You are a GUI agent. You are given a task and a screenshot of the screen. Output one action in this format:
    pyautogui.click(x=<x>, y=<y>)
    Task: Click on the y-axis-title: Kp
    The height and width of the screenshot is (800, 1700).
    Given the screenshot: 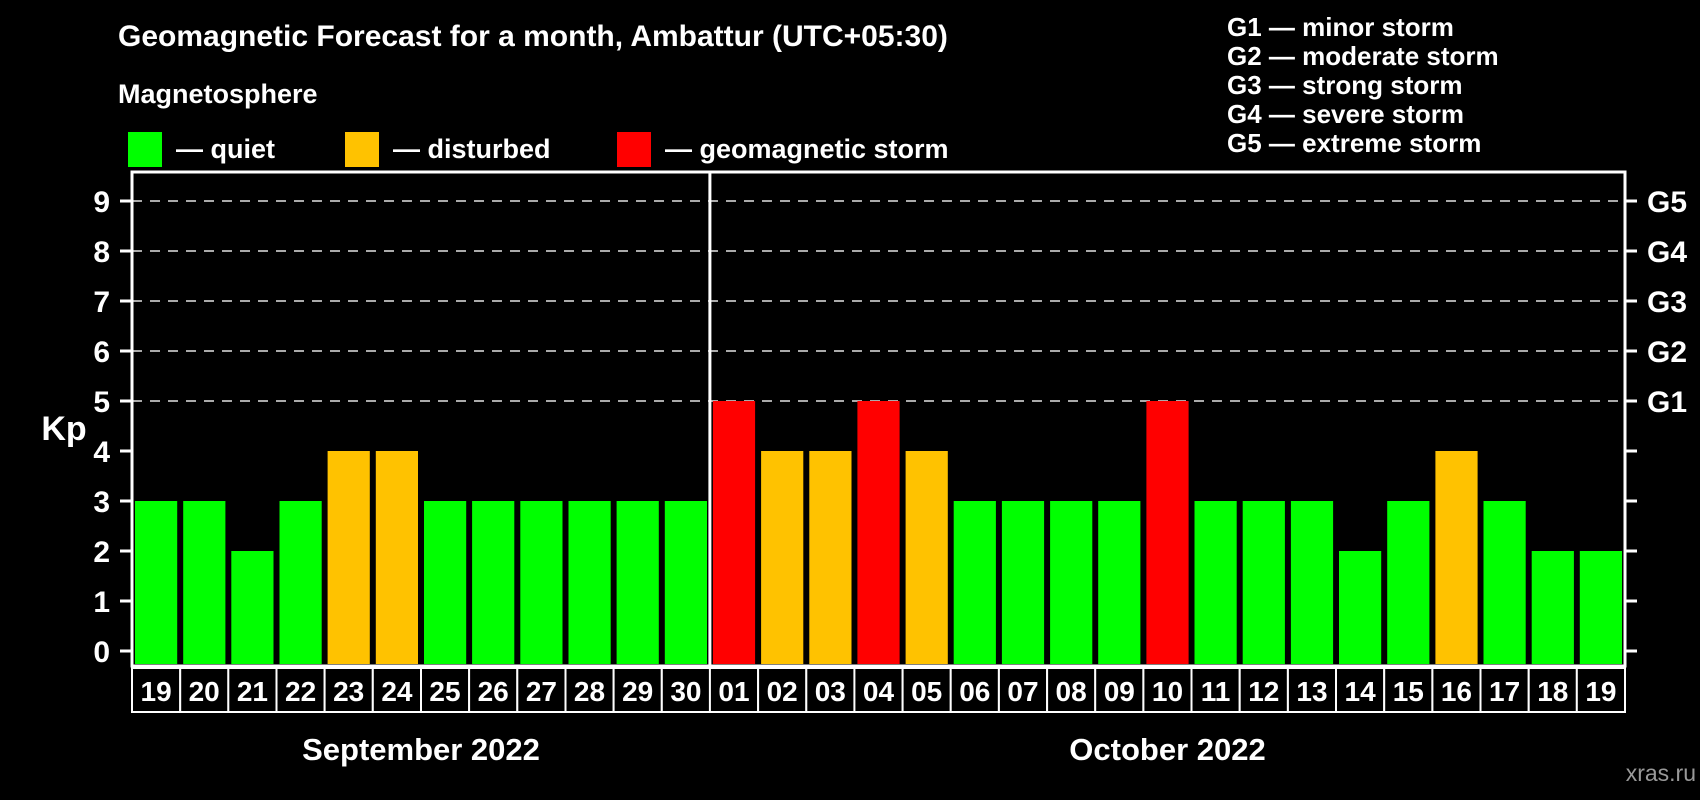 What is the action you would take?
    pyautogui.click(x=63, y=429)
    